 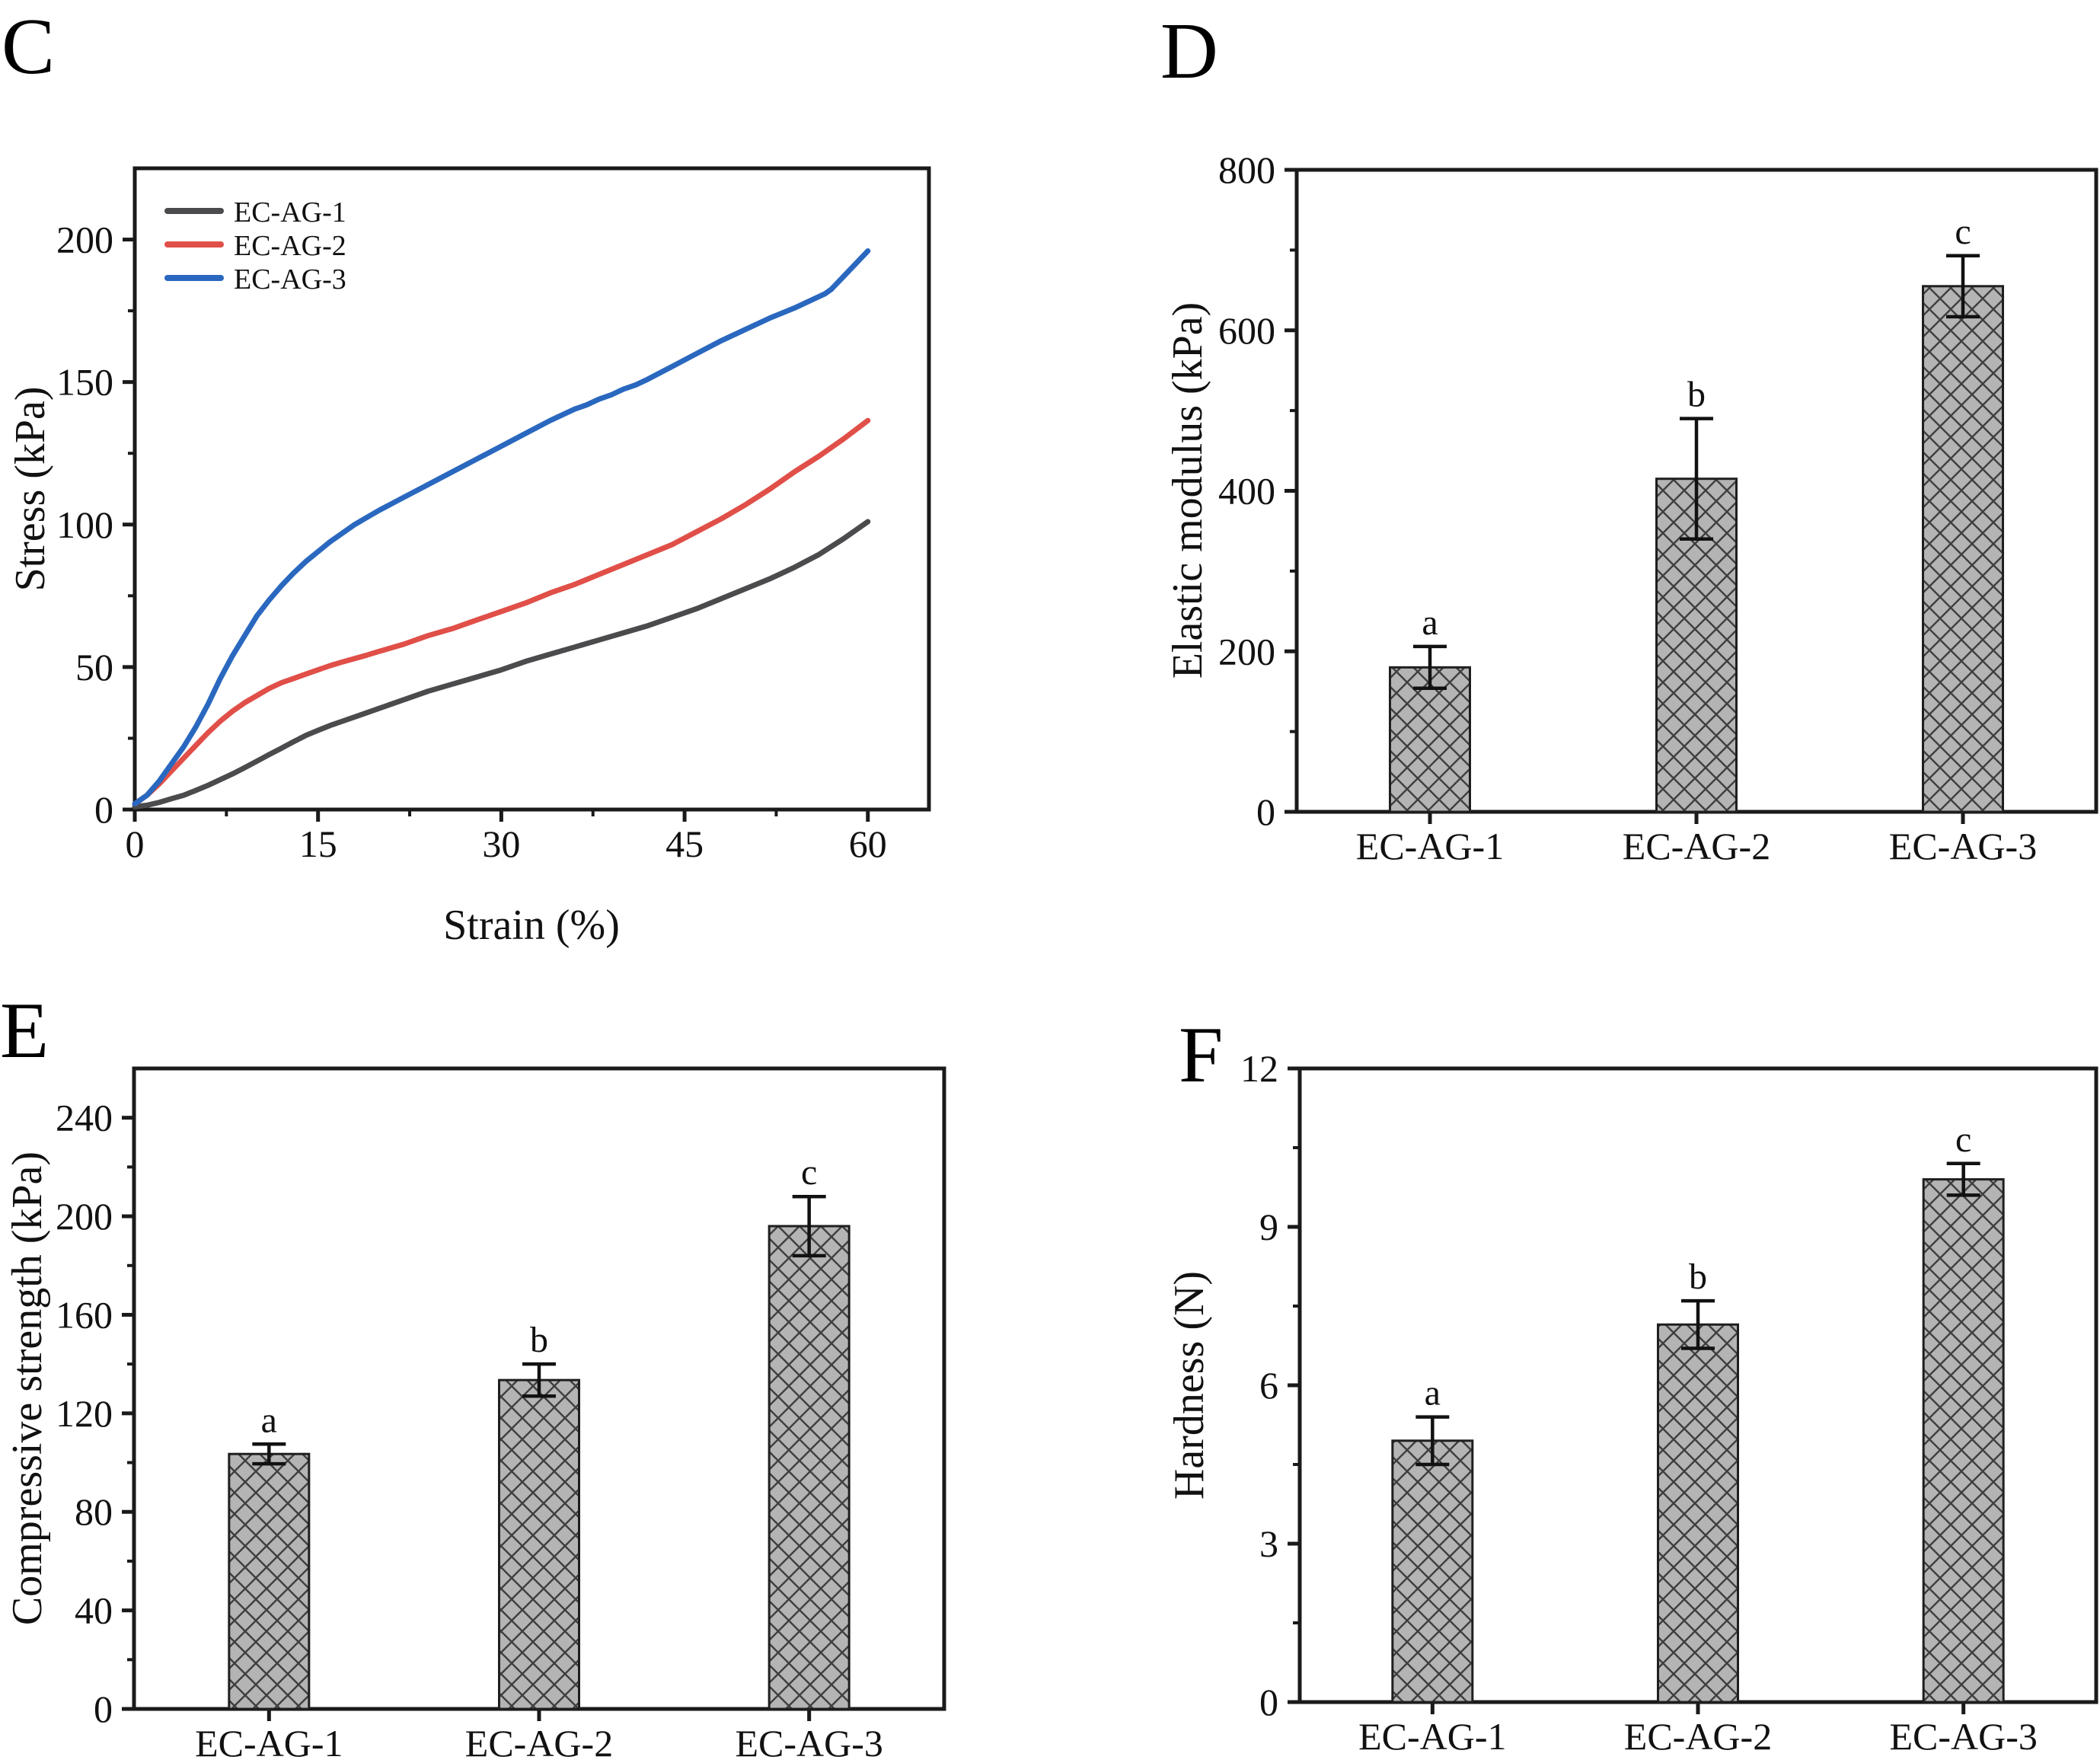 What do you see at coordinates (84, 1413) in the screenshot?
I see `y-tick-label: 120` at bounding box center [84, 1413].